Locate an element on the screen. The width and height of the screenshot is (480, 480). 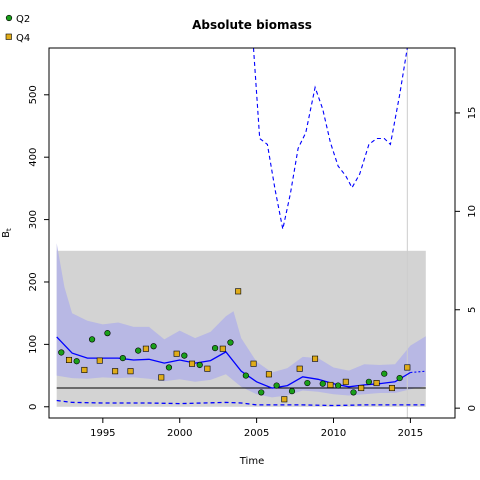
y-tick-label: 500 is located at coordinates (33, 94).